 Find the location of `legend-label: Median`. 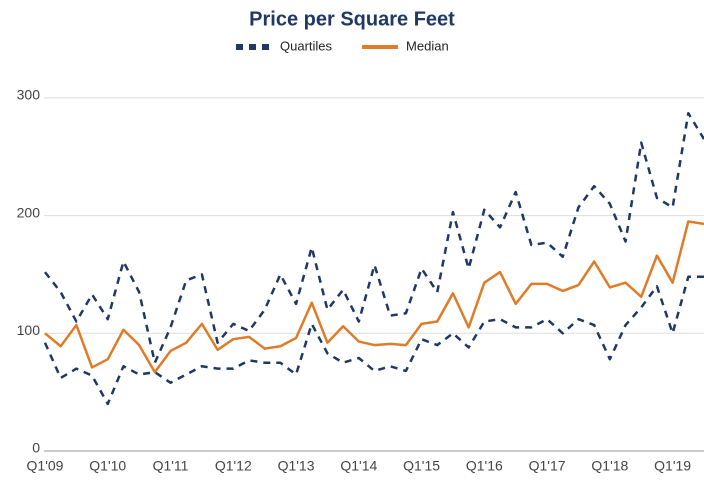

legend-label: Median is located at coordinates (427, 45).